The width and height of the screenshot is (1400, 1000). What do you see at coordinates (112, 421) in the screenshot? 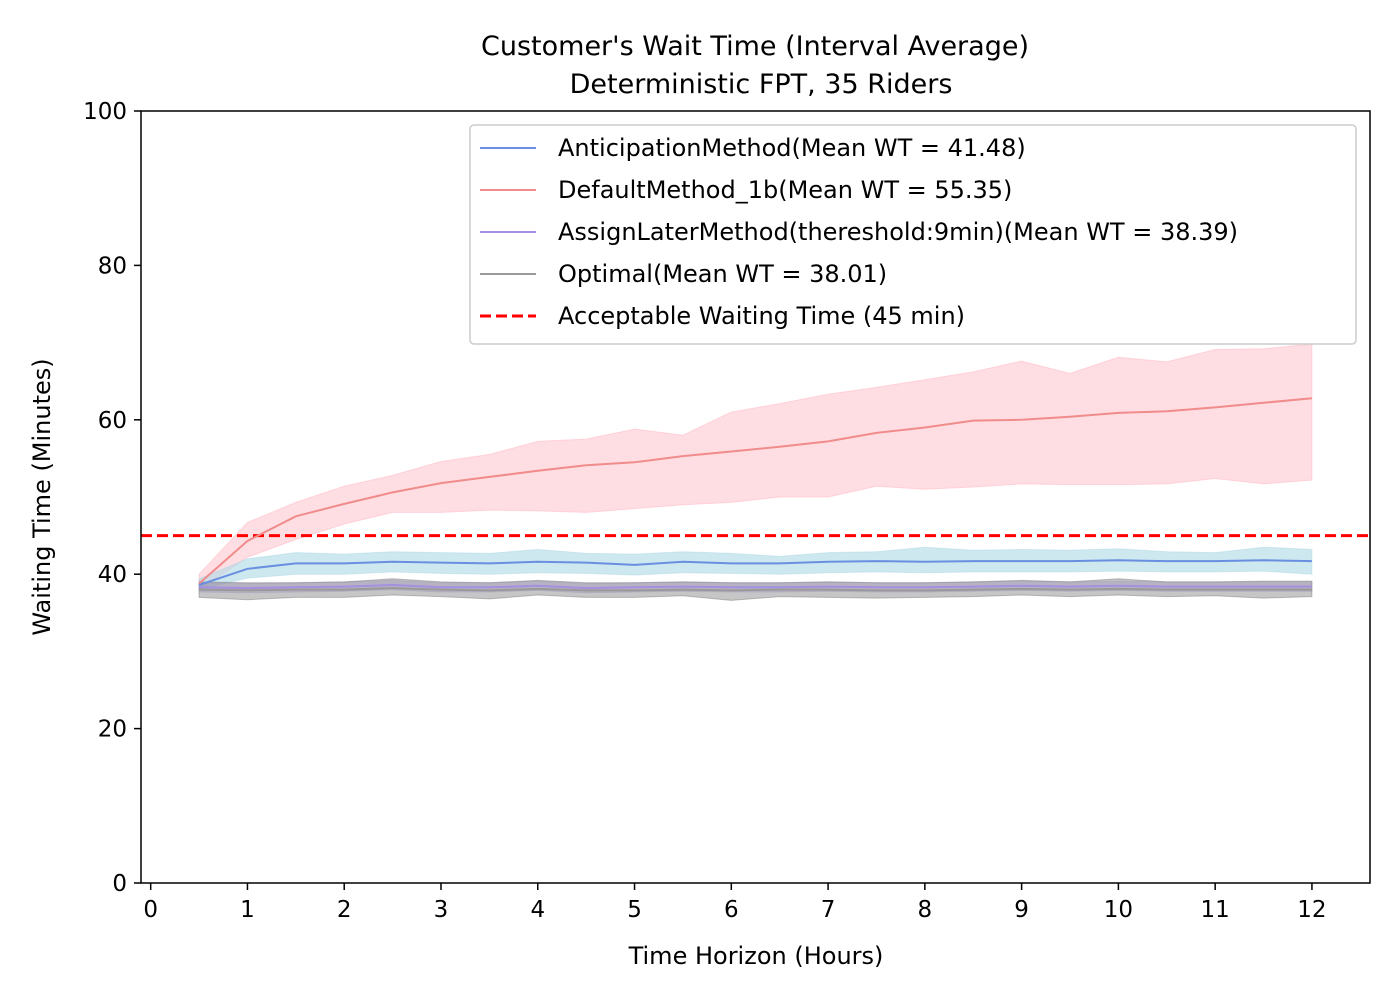
I see `y-tick-label: 60` at bounding box center [112, 421].